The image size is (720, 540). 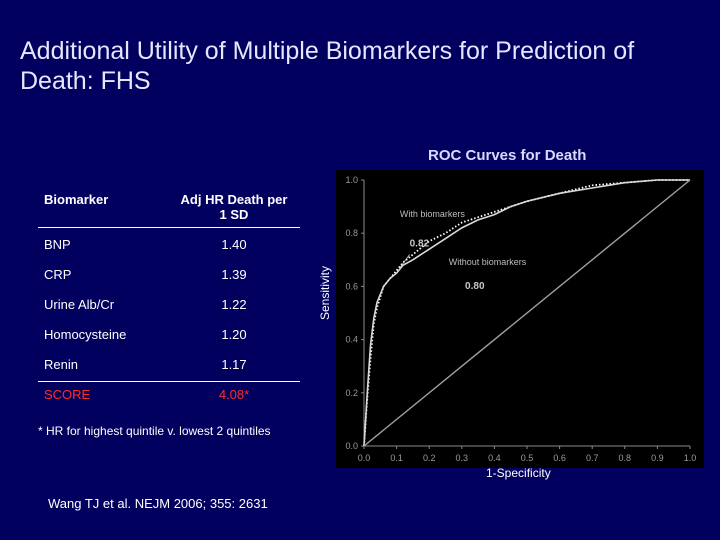 I want to click on chart-title: ROC Curves for Death, so click(x=507, y=155).